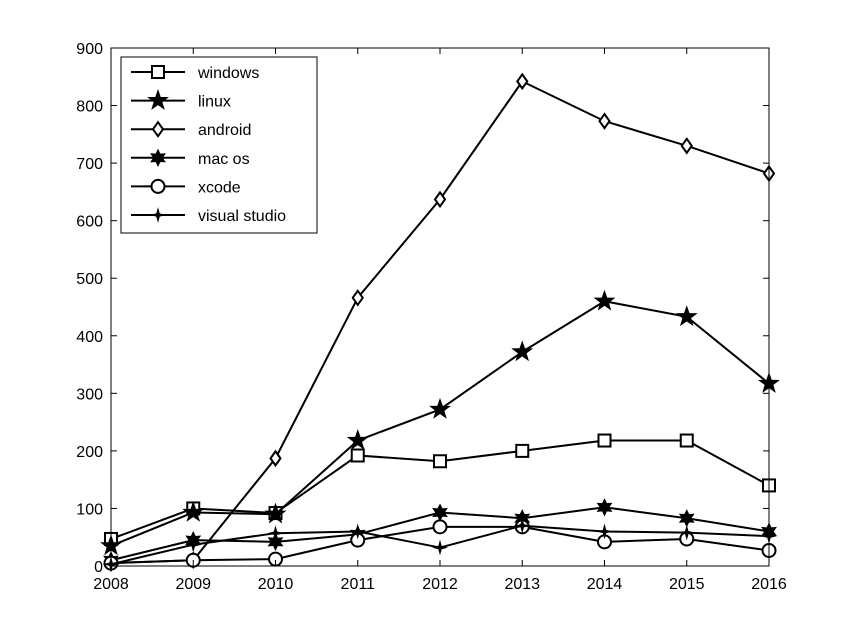 This screenshot has width=851, height=638. Describe the element at coordinates (89, 452) in the screenshot. I see `y-tick-label: 200` at that location.